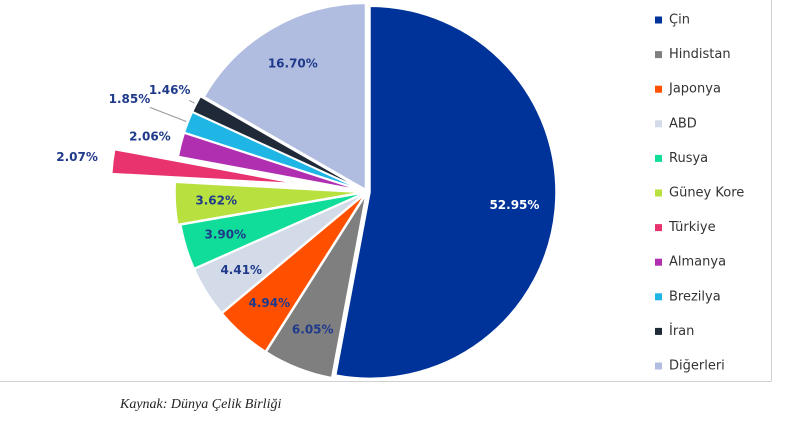  Describe the element at coordinates (226, 235) in the screenshot. I see `data-label: 3.90%` at that location.